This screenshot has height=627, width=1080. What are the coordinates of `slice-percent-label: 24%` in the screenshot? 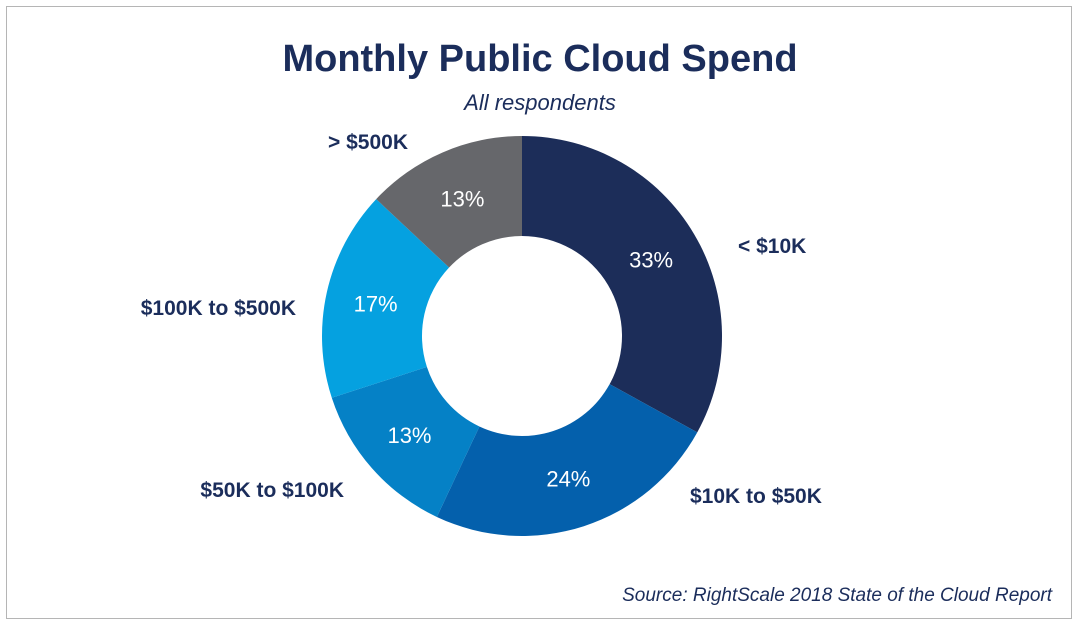 It's located at (568, 479).